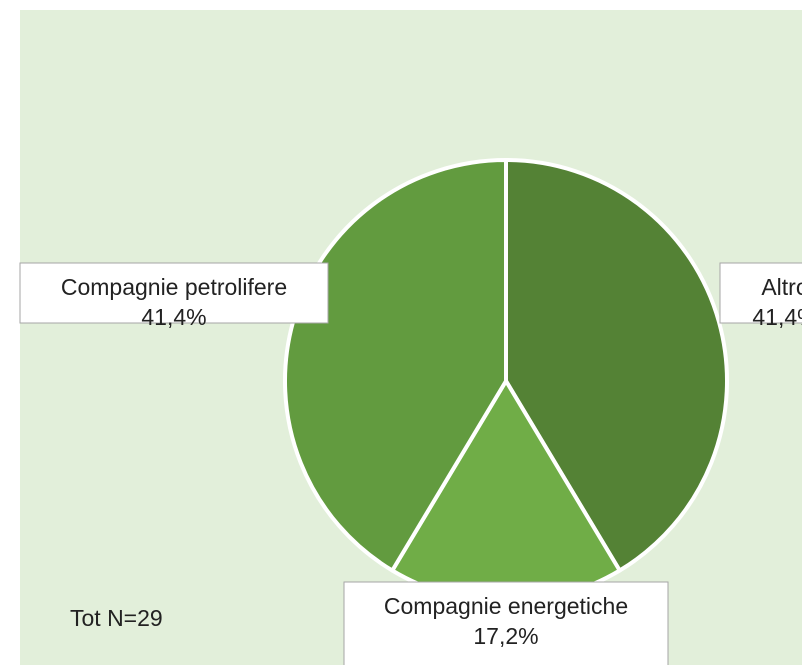 The width and height of the screenshot is (802, 665). I want to click on value-label: 17,2%, so click(505, 636).